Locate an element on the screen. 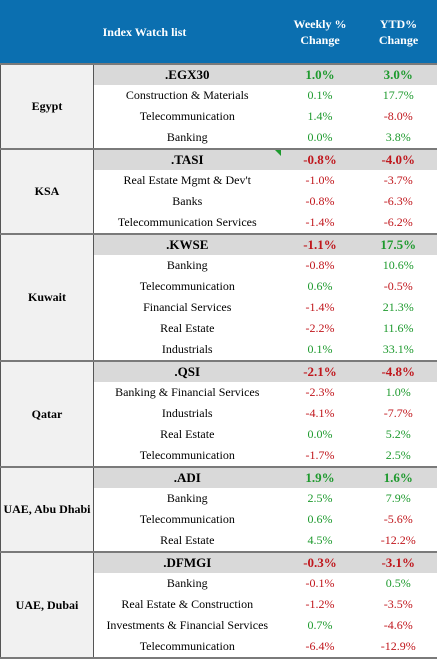  index-name: .ADI is located at coordinates (187, 477).